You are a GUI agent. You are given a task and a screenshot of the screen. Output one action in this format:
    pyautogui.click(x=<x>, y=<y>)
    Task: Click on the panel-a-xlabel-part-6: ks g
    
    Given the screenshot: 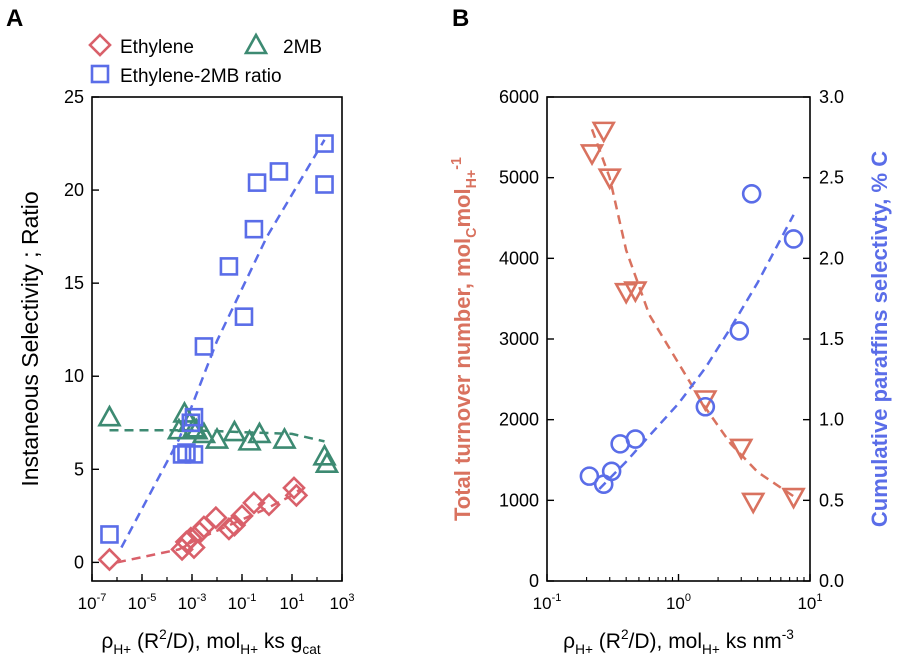 What is the action you would take?
    pyautogui.click(x=280, y=641)
    